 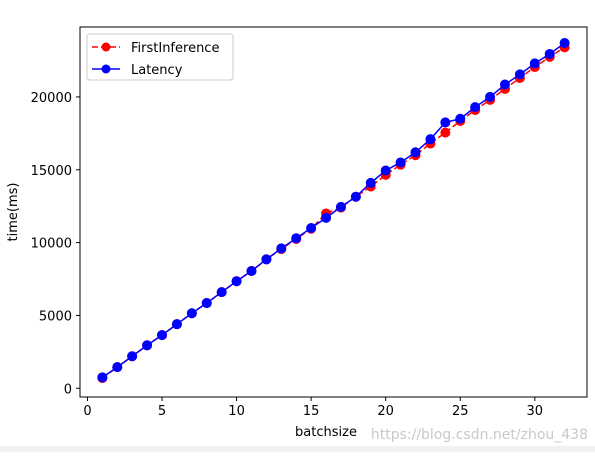 What do you see at coordinates (51, 98) in the screenshot?
I see `y-tick-label: 20000` at bounding box center [51, 98].